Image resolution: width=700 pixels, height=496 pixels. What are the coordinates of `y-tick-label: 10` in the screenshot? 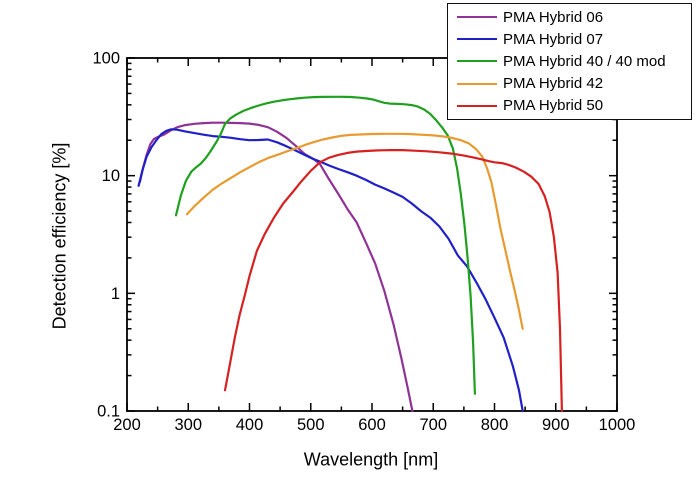 It's located at (111, 176).